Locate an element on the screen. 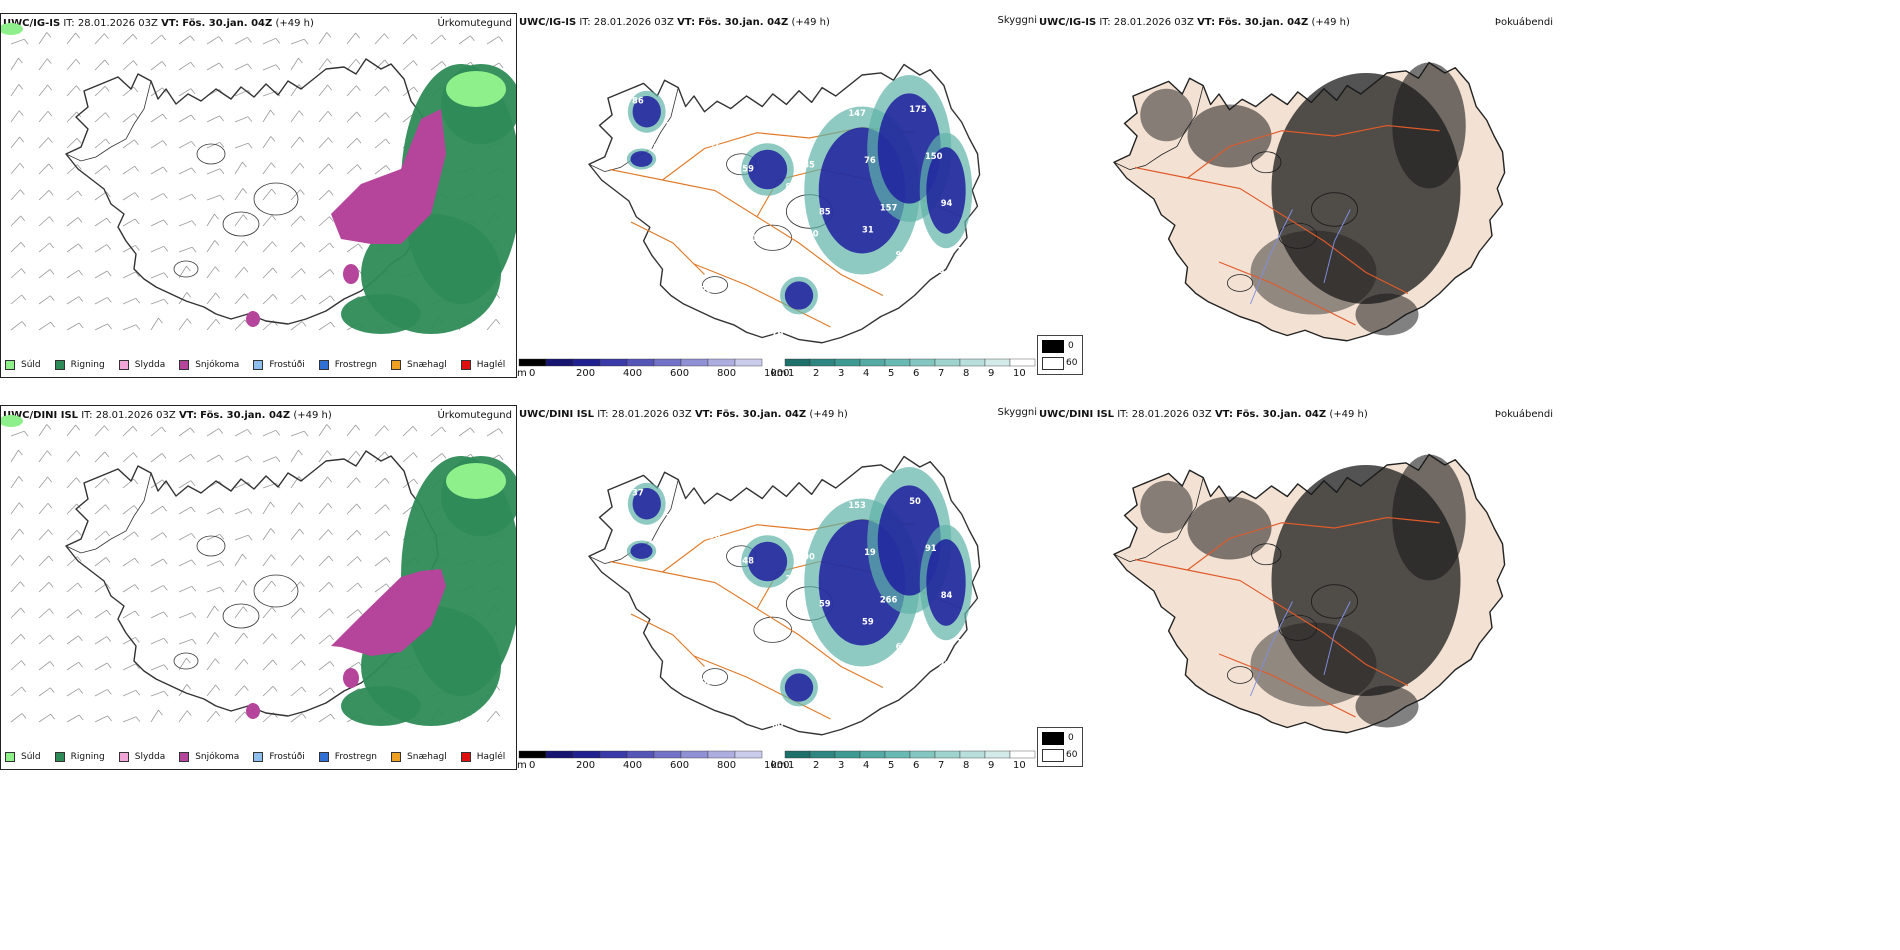  legend-swatch is located at coordinates (396, 757).